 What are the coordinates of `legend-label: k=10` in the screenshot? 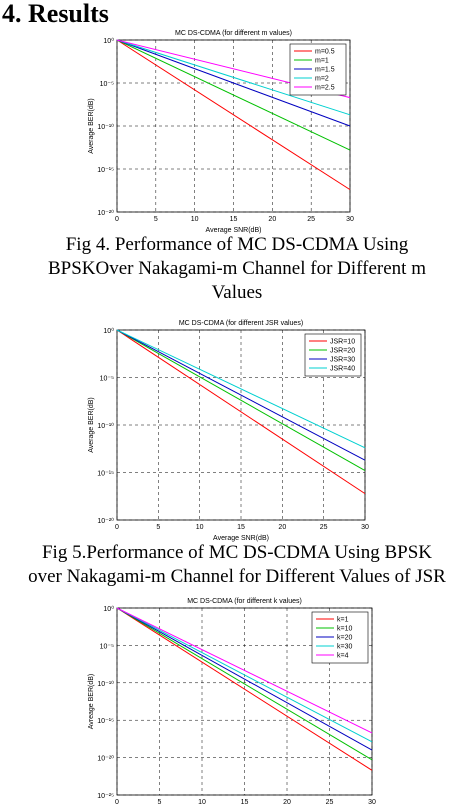 It's located at (344, 629).